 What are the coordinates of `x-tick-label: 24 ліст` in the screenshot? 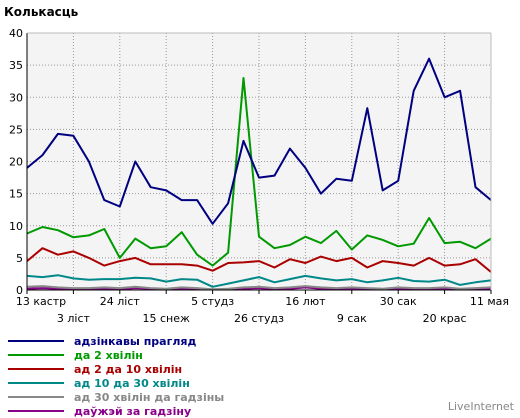 It's located at (120, 301).